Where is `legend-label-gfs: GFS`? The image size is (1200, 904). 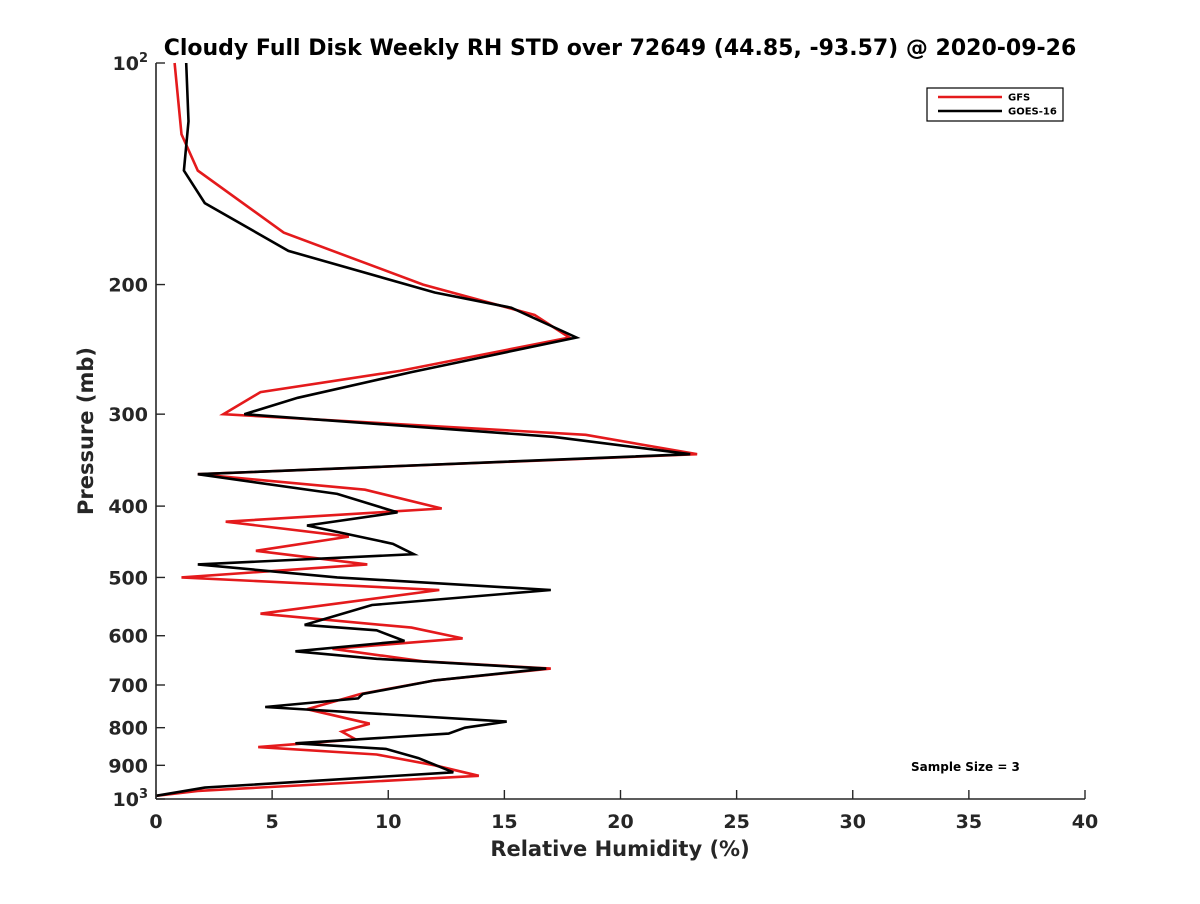 legend-label-gfs: GFS is located at coordinates (1019, 98).